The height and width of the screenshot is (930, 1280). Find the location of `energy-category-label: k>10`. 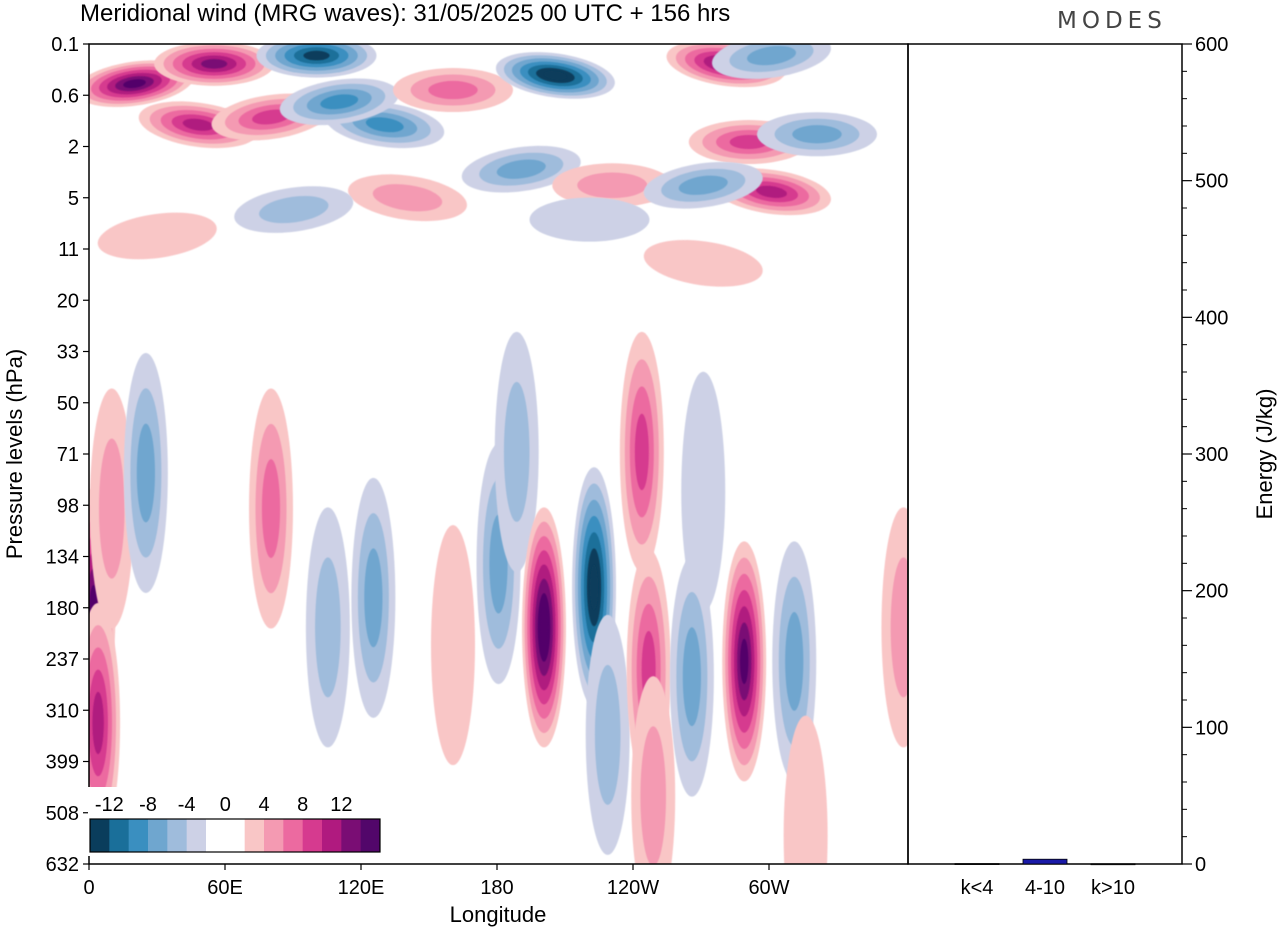

energy-category-label: k>10 is located at coordinates (1113, 888).